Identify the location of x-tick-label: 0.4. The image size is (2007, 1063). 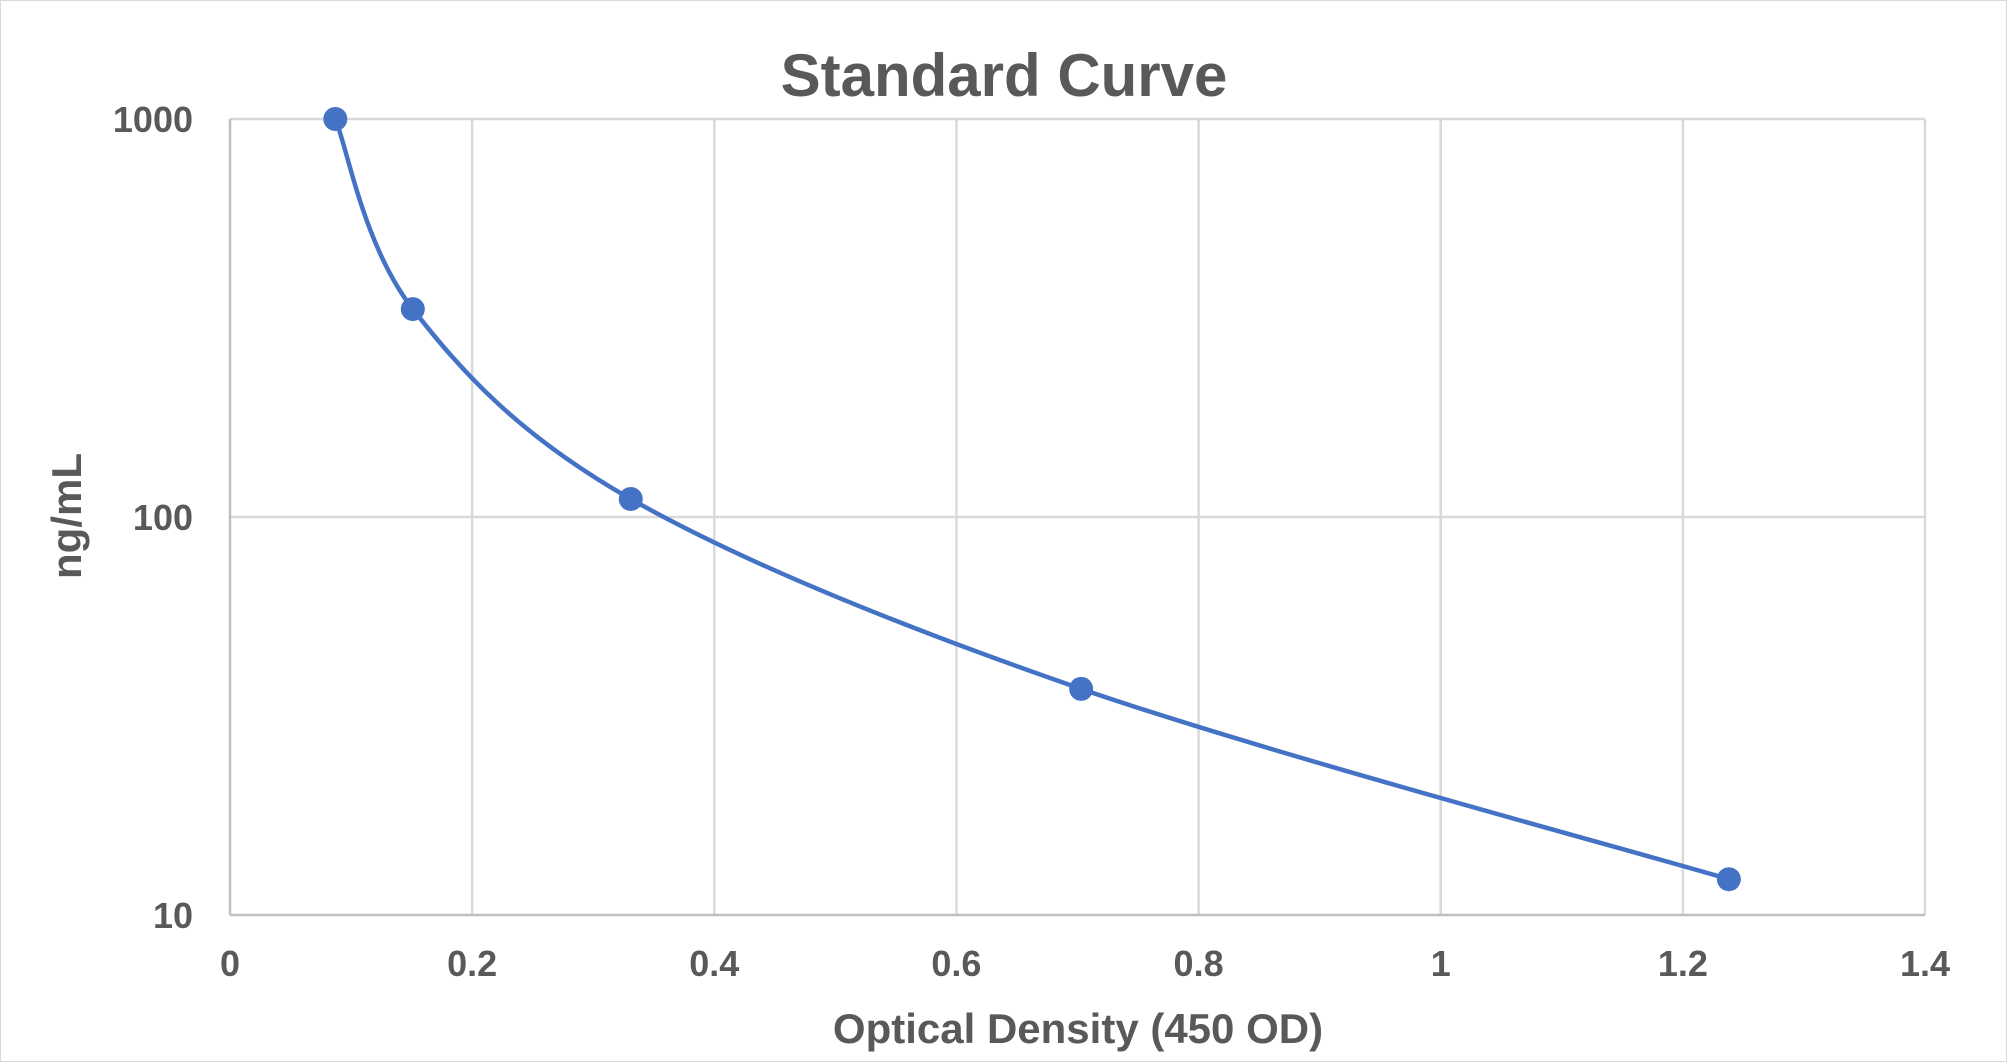
(714, 963).